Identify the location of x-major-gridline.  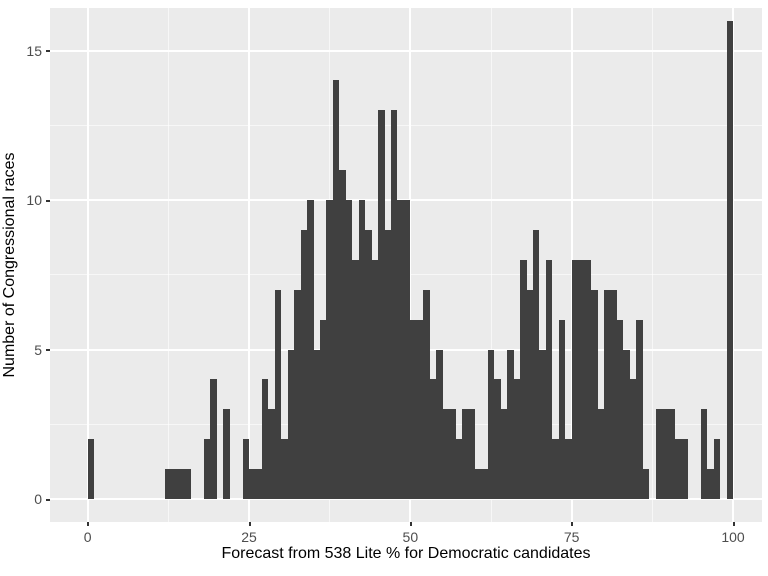
(87, 265).